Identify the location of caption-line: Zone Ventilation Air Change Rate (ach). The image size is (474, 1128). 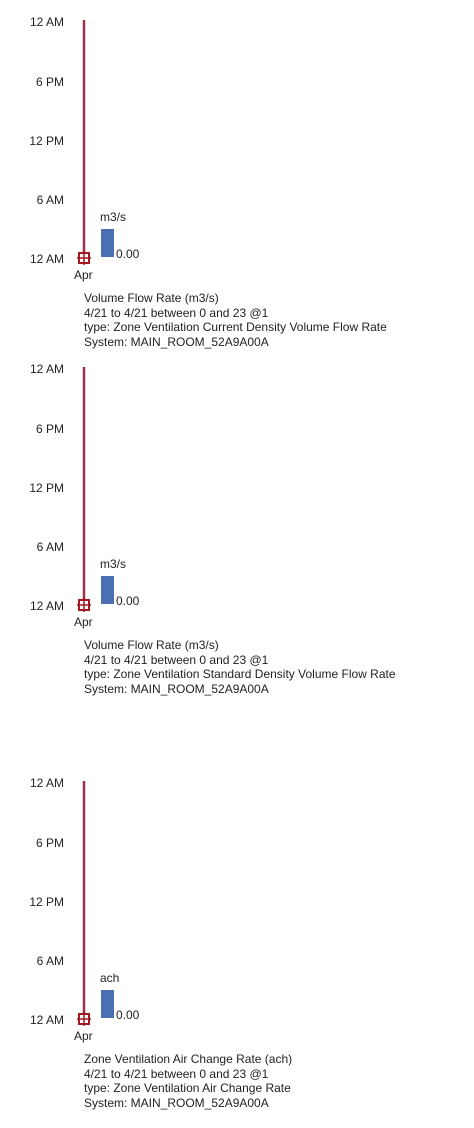
(188, 1059).